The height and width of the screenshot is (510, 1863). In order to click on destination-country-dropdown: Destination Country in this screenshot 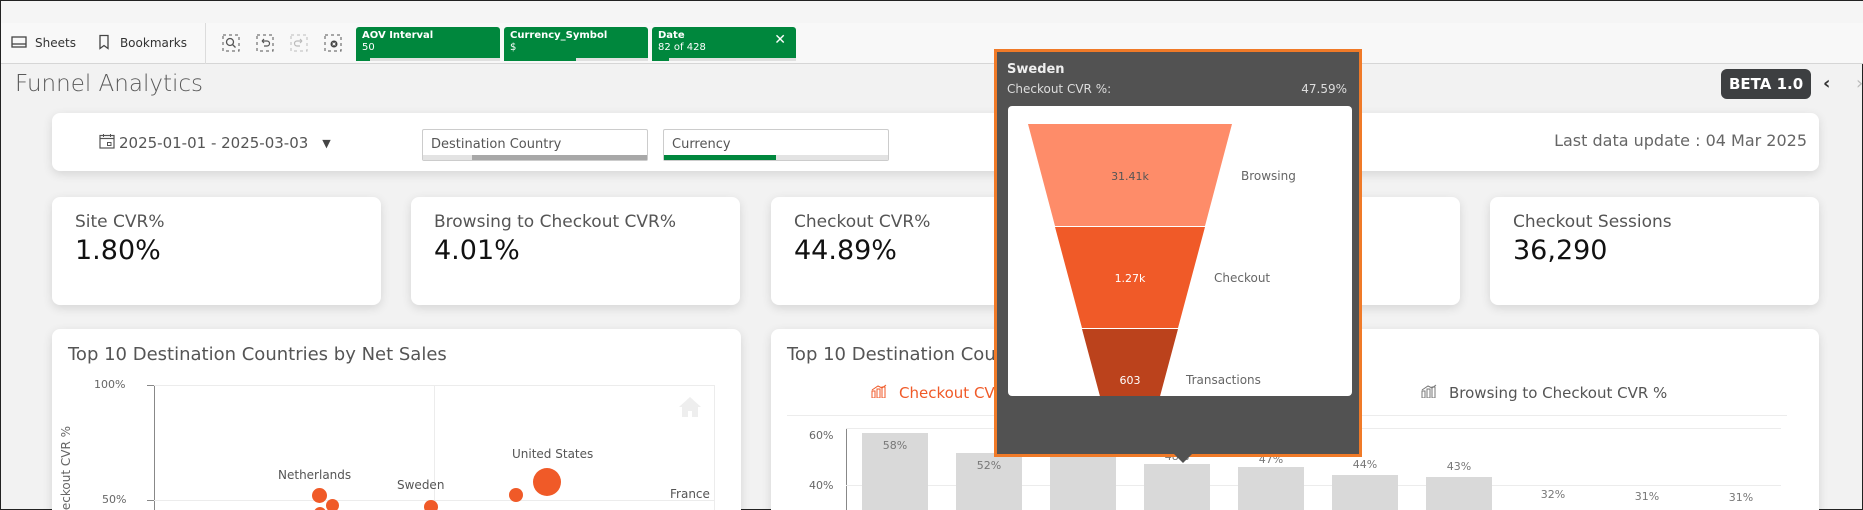, I will do `click(535, 145)`.